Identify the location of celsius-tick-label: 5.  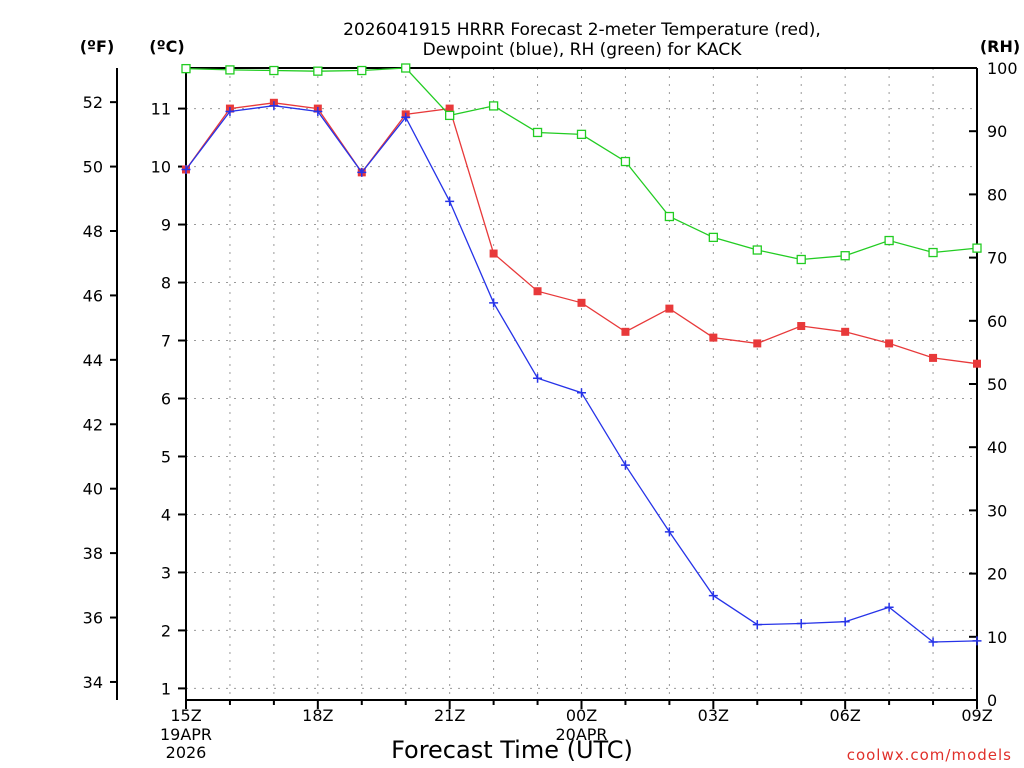
(166, 456).